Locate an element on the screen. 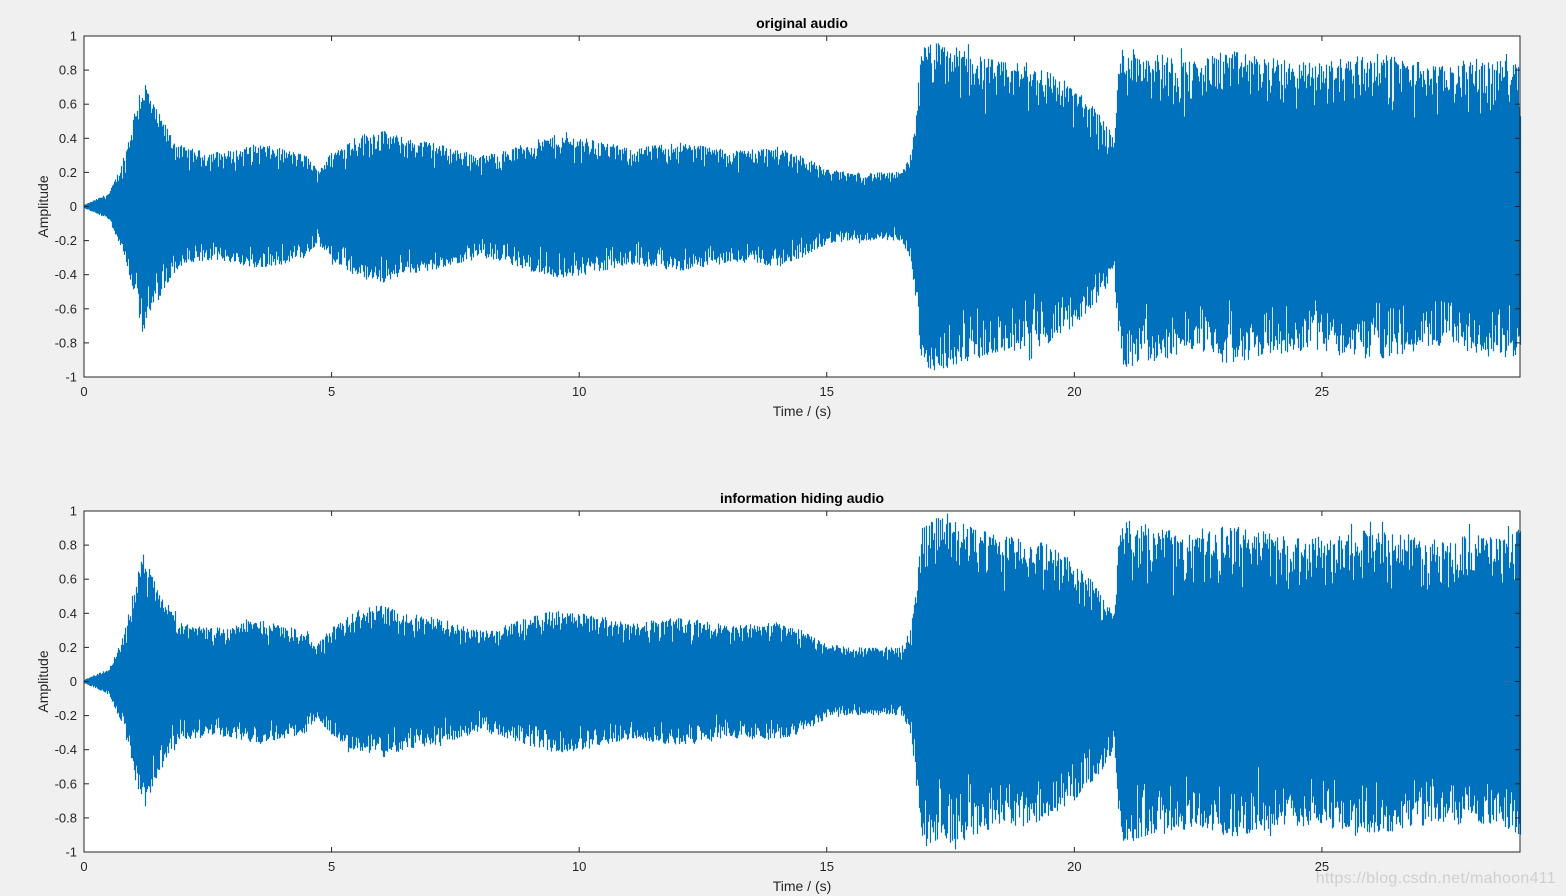  chart-title: original audio is located at coordinates (802, 23).